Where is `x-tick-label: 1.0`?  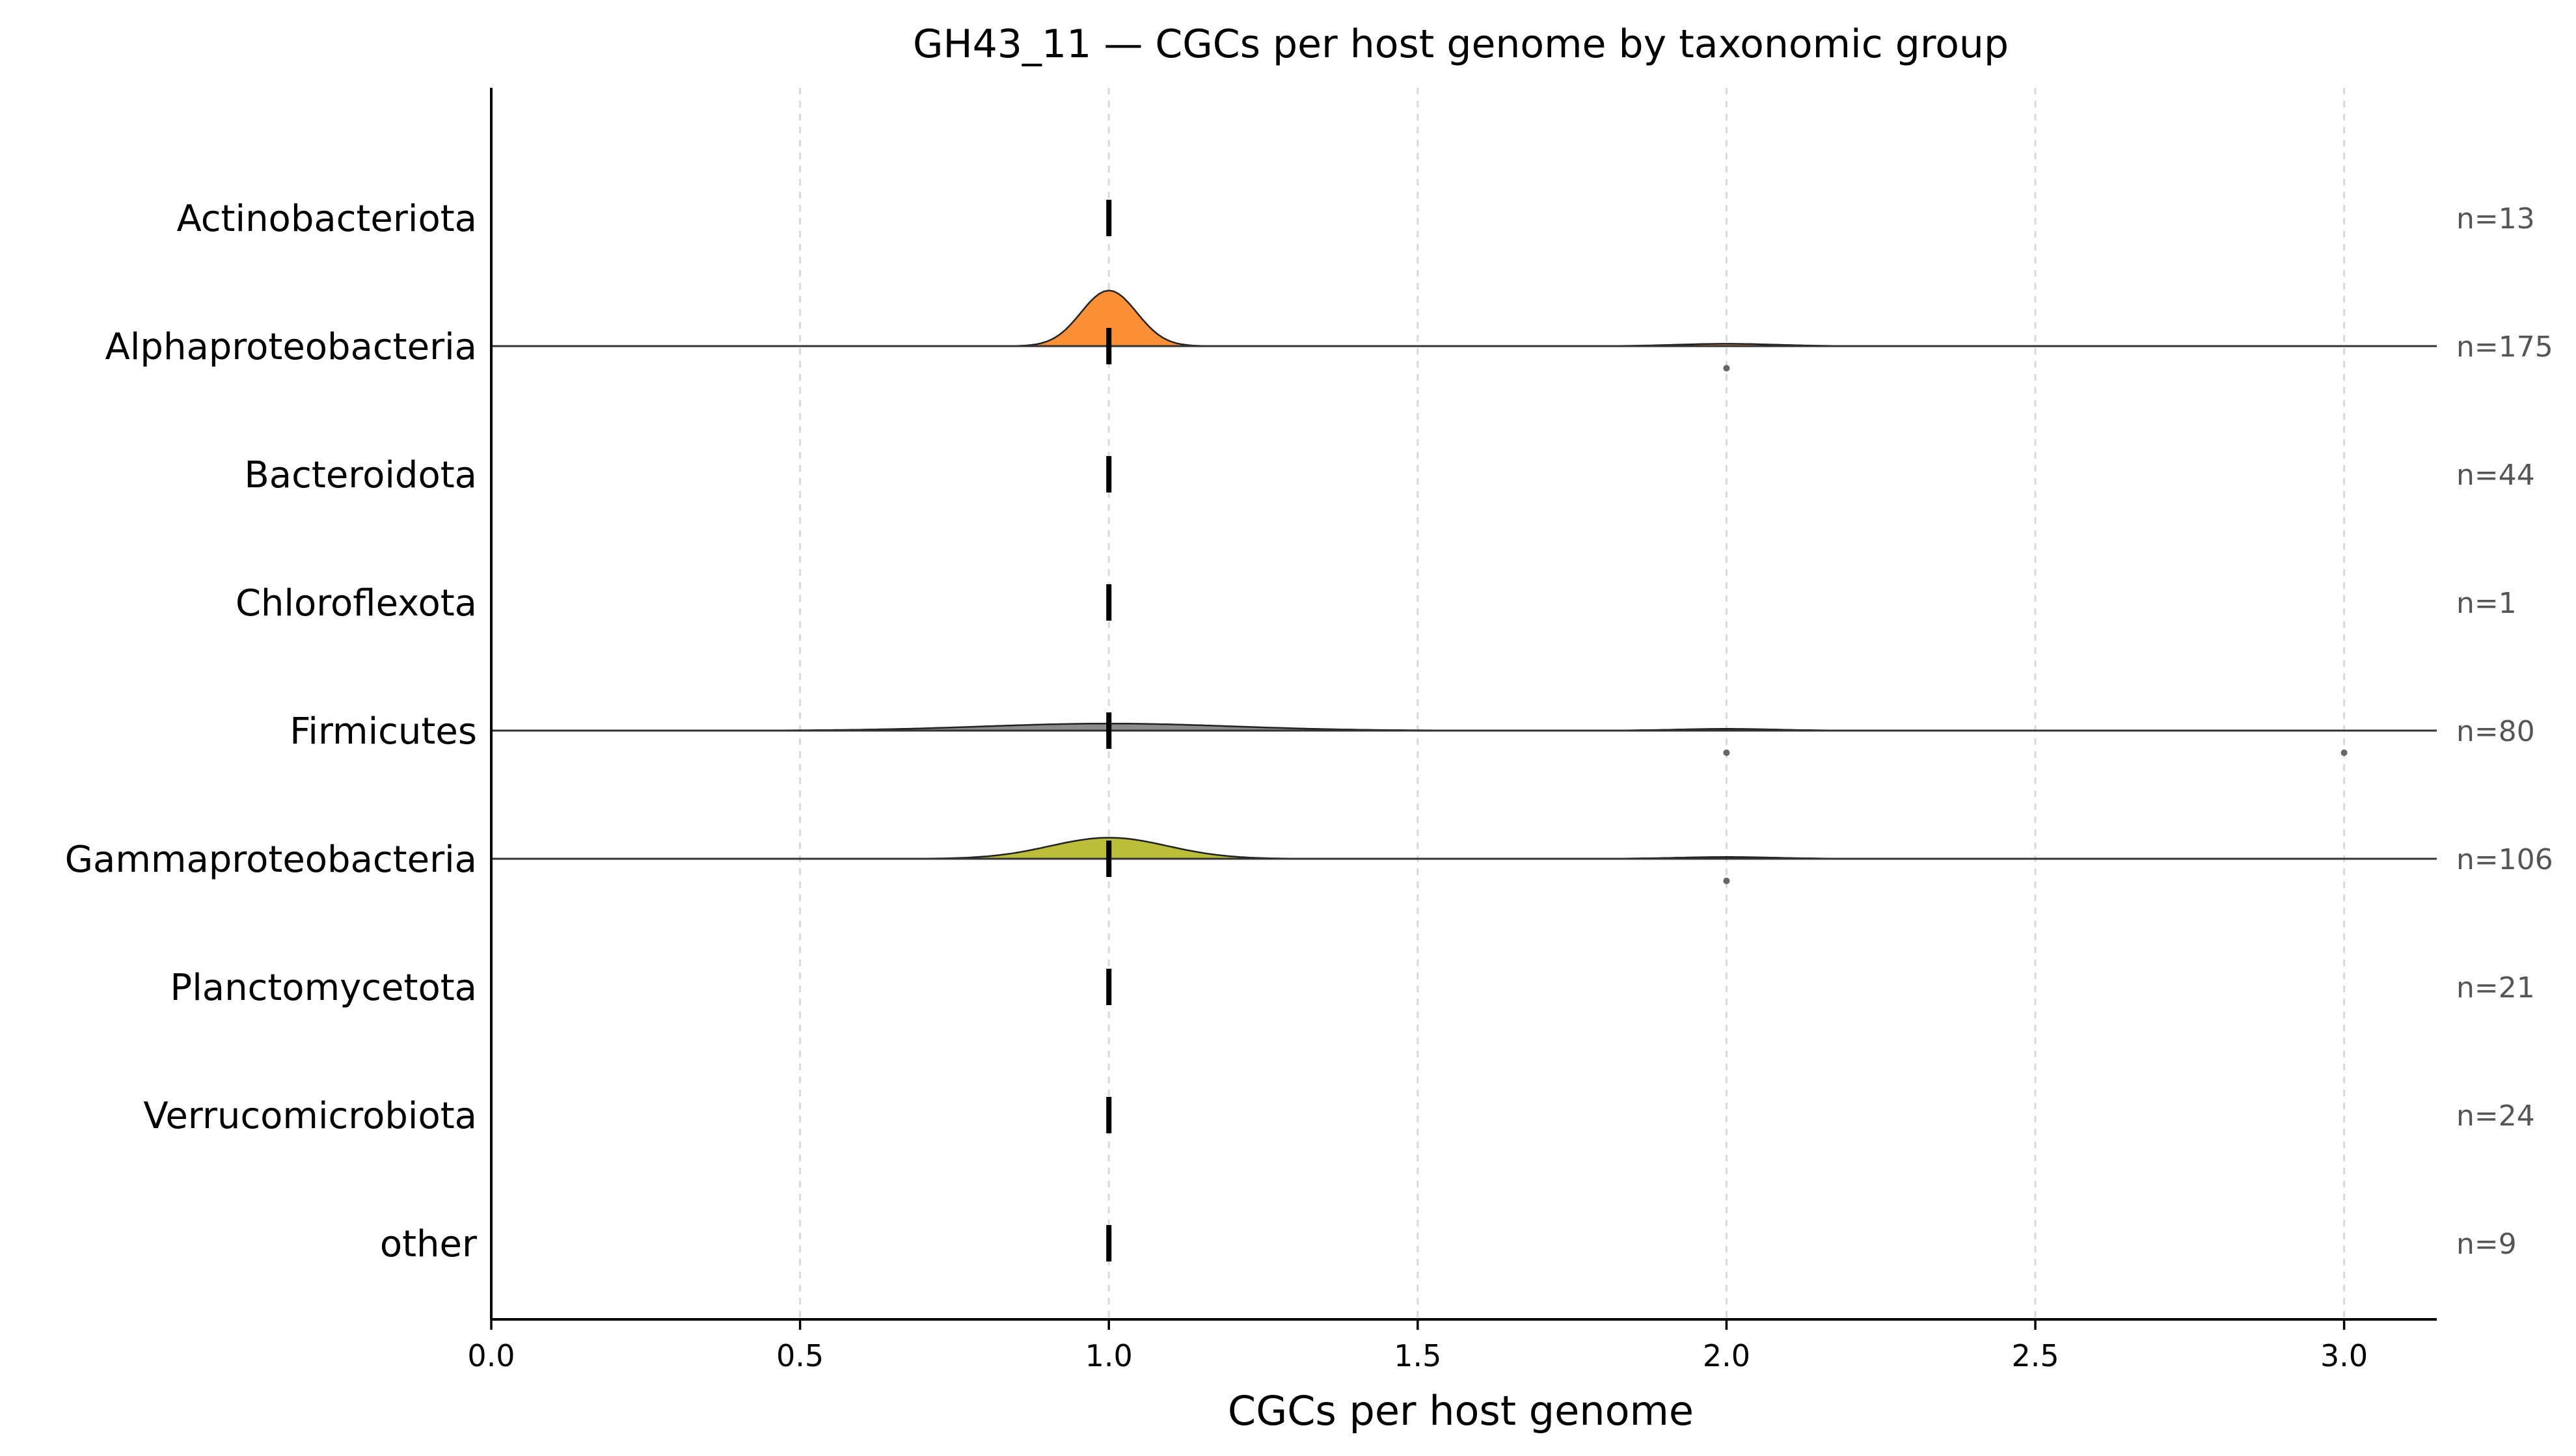 x-tick-label: 1.0 is located at coordinates (1109, 1355).